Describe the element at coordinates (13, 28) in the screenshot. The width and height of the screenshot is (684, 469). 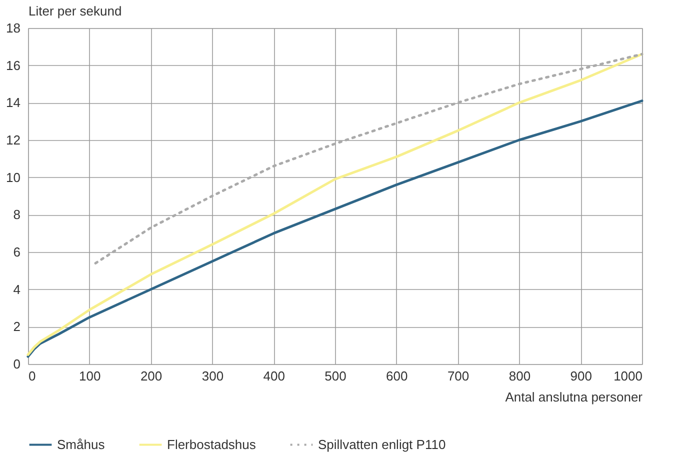
I see `y-tick-label: 18` at that location.